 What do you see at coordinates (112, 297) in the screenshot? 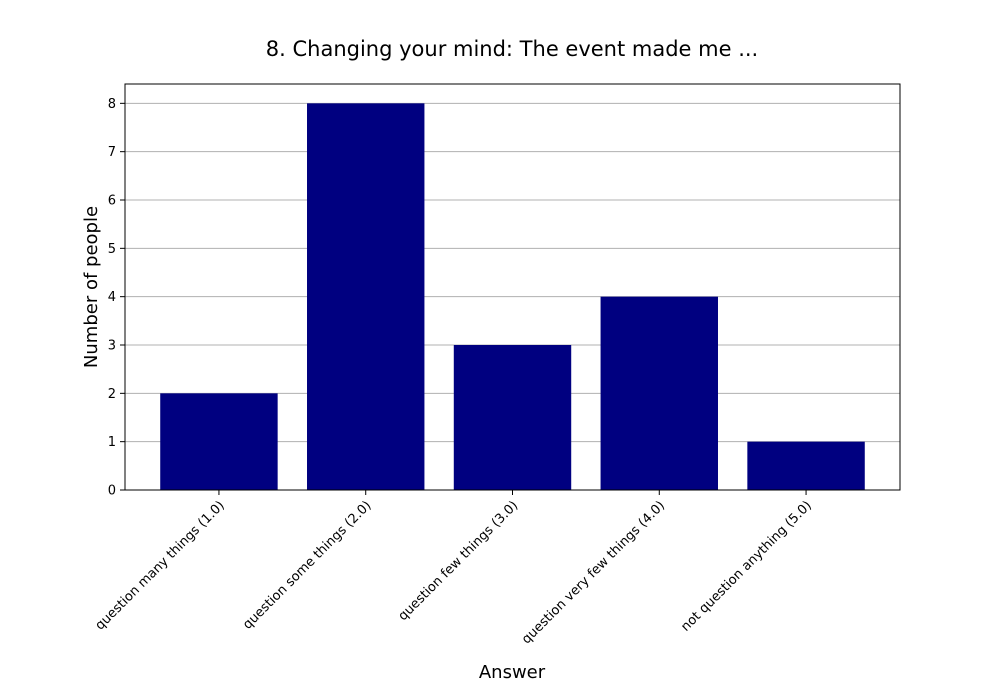
I see `y-tick-label: 4` at bounding box center [112, 297].